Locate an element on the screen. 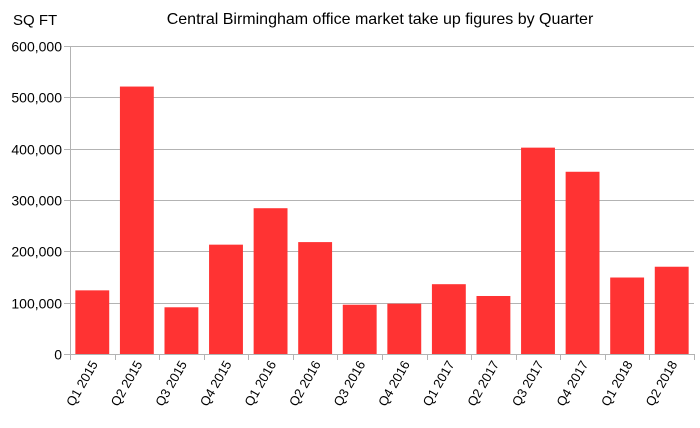  x-tick-label: Q3 2015 is located at coordinates (171, 383).